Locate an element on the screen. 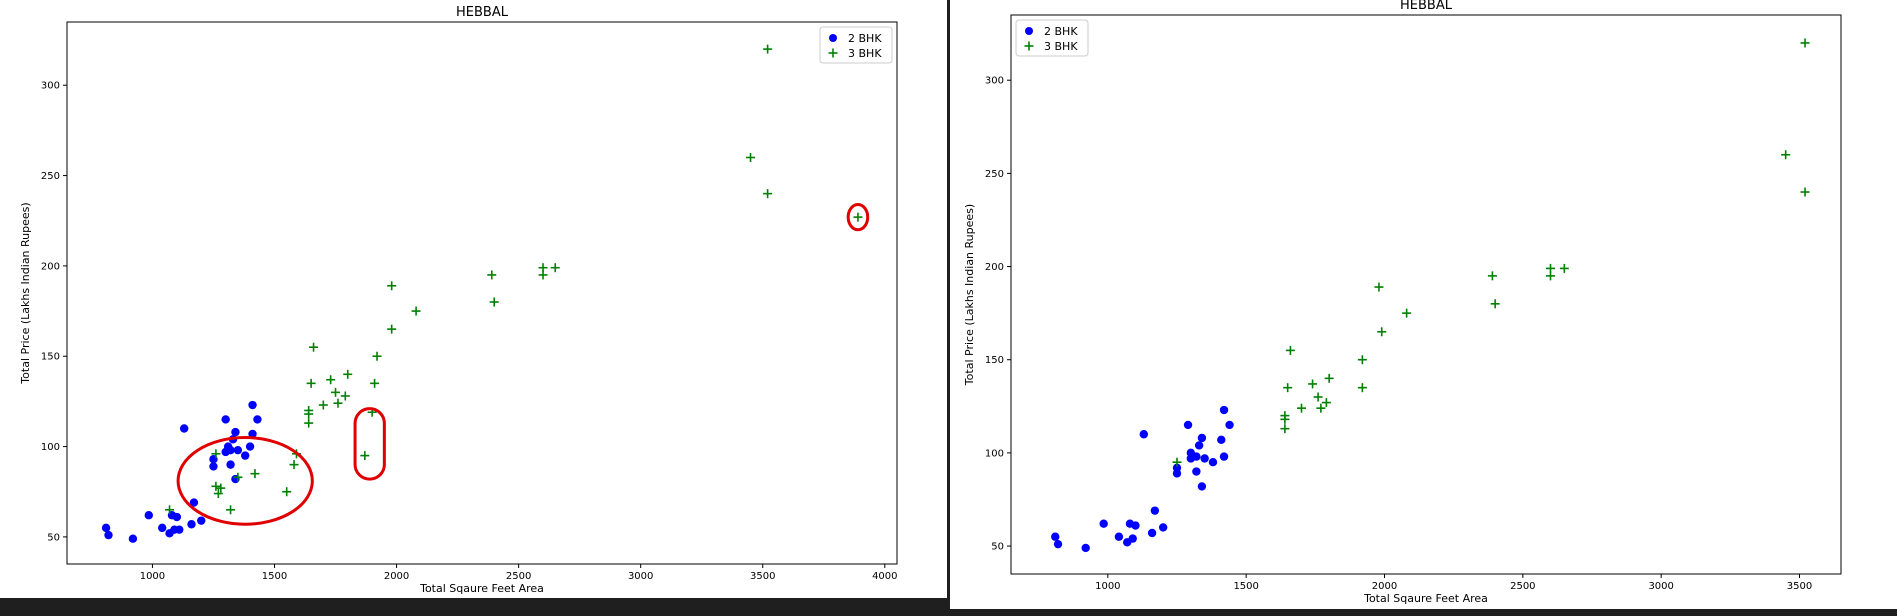  x-tick-label: 3500 is located at coordinates (1799, 586).